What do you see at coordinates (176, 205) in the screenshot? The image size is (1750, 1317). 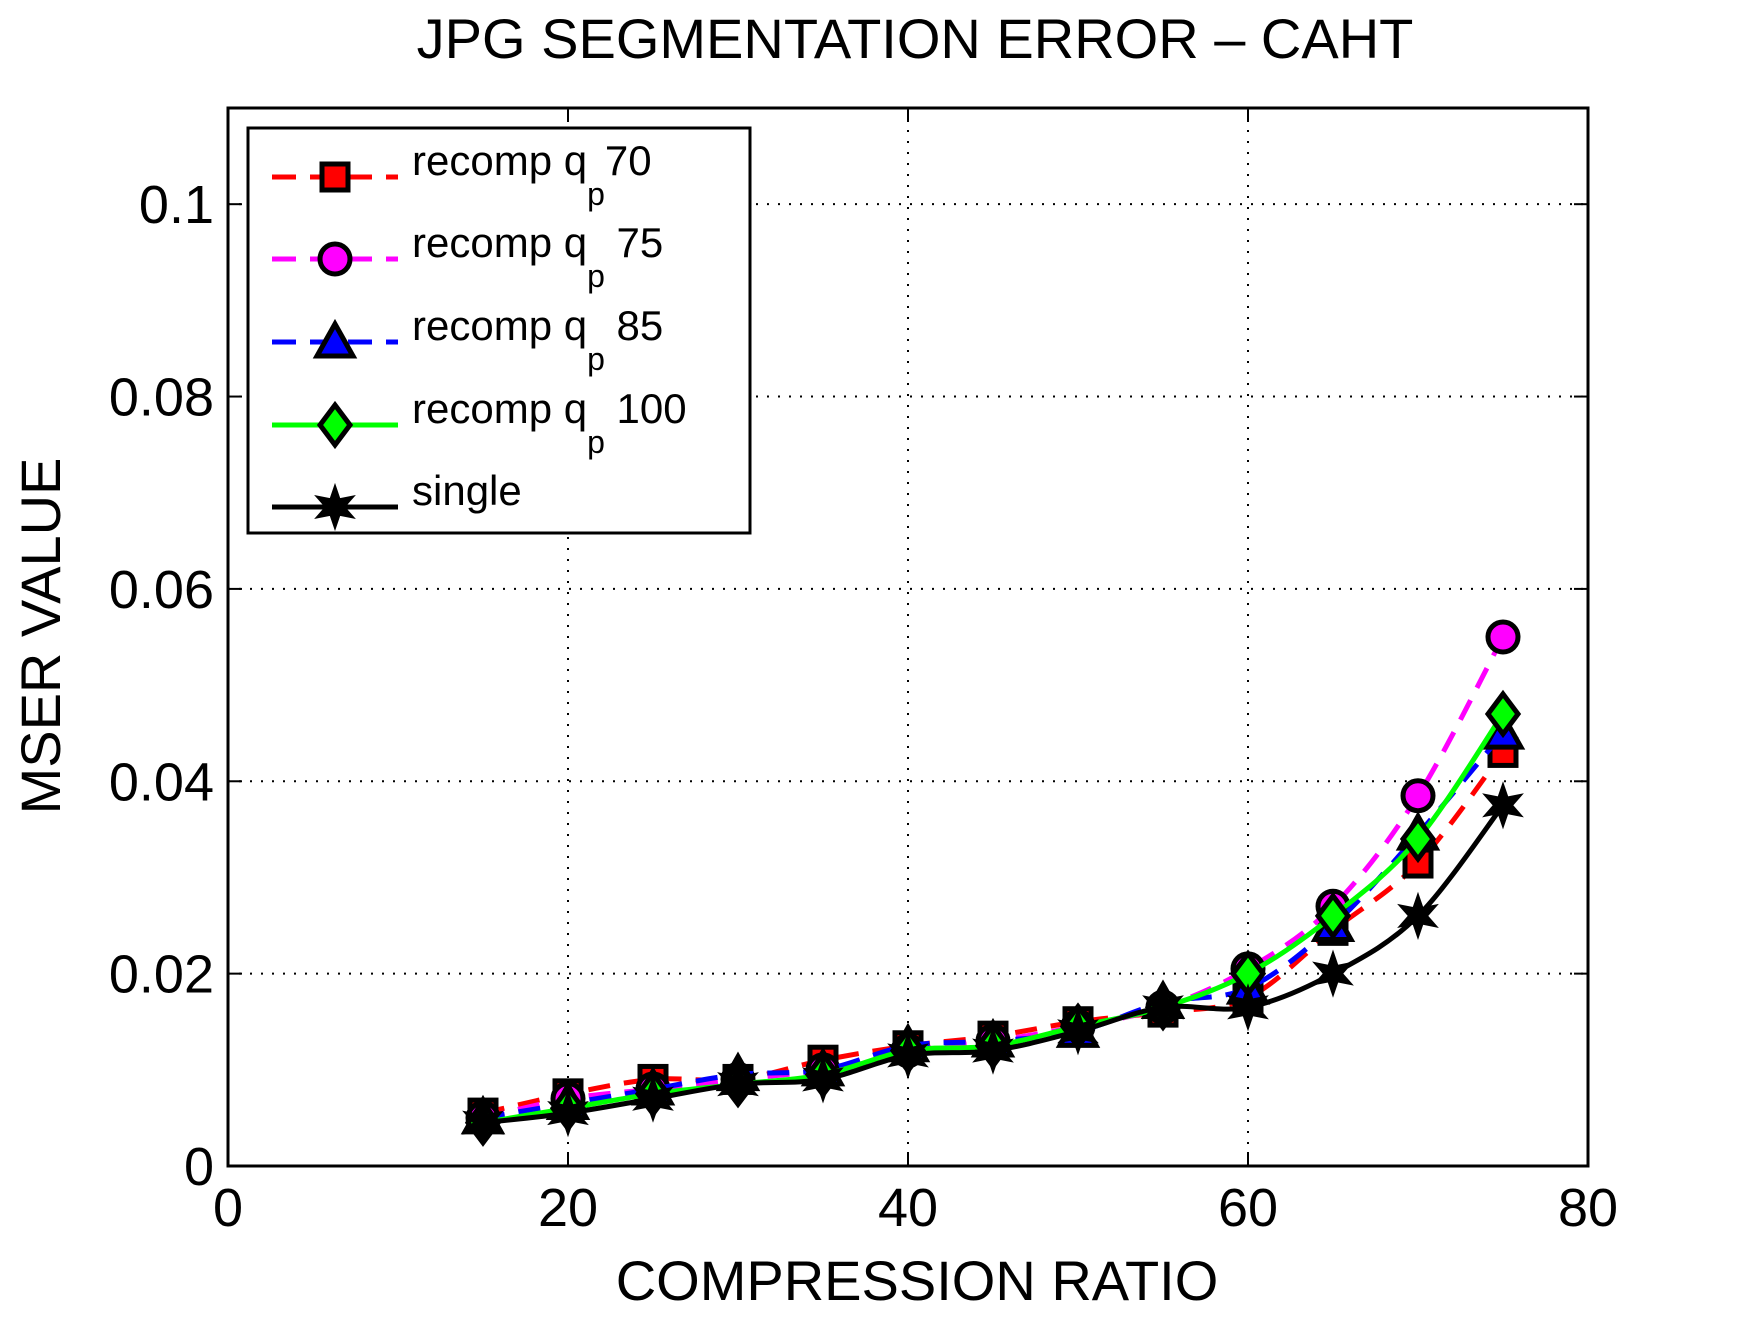 I see `y-tick-label: 0.1` at bounding box center [176, 205].